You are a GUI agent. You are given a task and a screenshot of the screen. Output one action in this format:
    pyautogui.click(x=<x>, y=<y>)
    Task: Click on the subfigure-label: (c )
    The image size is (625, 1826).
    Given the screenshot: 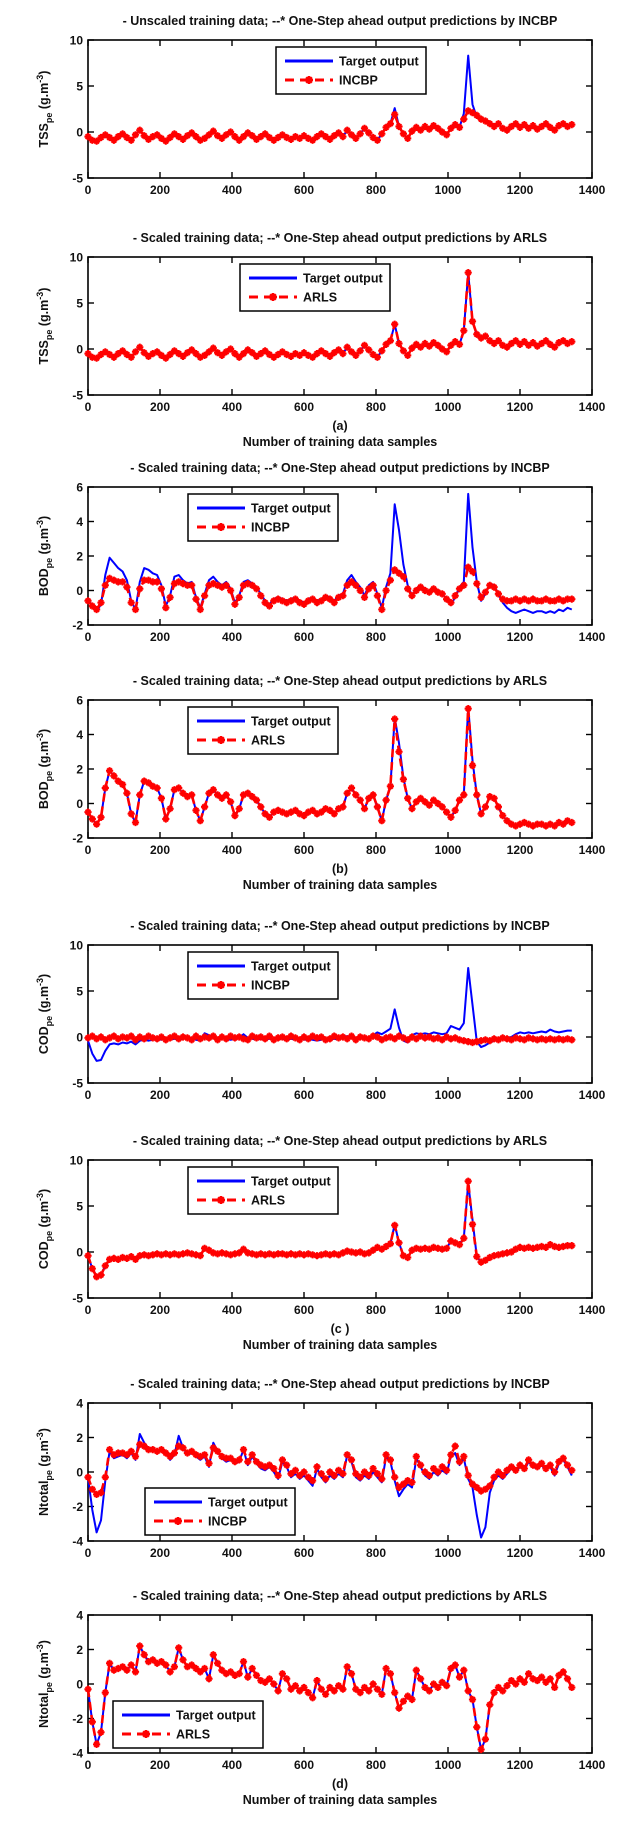 What is the action you would take?
    pyautogui.click(x=340, y=1329)
    